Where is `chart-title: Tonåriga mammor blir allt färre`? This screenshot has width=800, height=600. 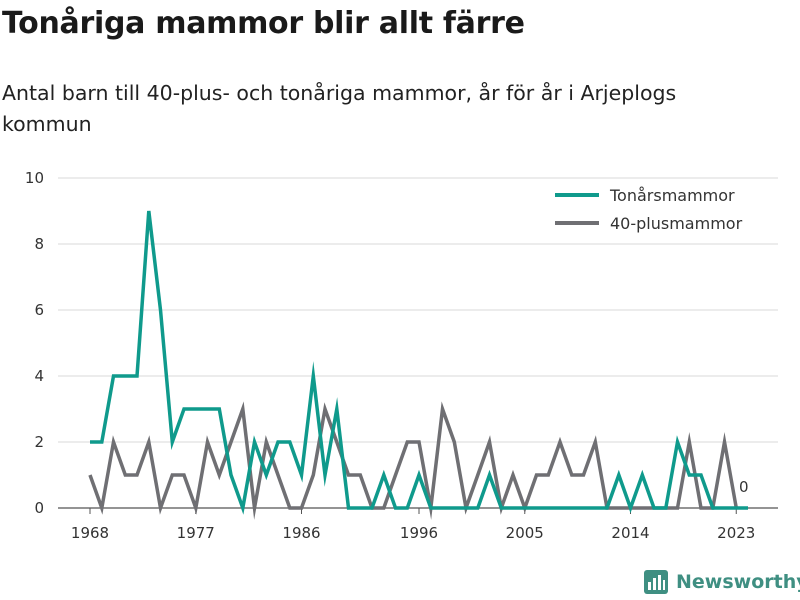 chart-title: Tonåriga mammor blir allt färre is located at coordinates (263, 23).